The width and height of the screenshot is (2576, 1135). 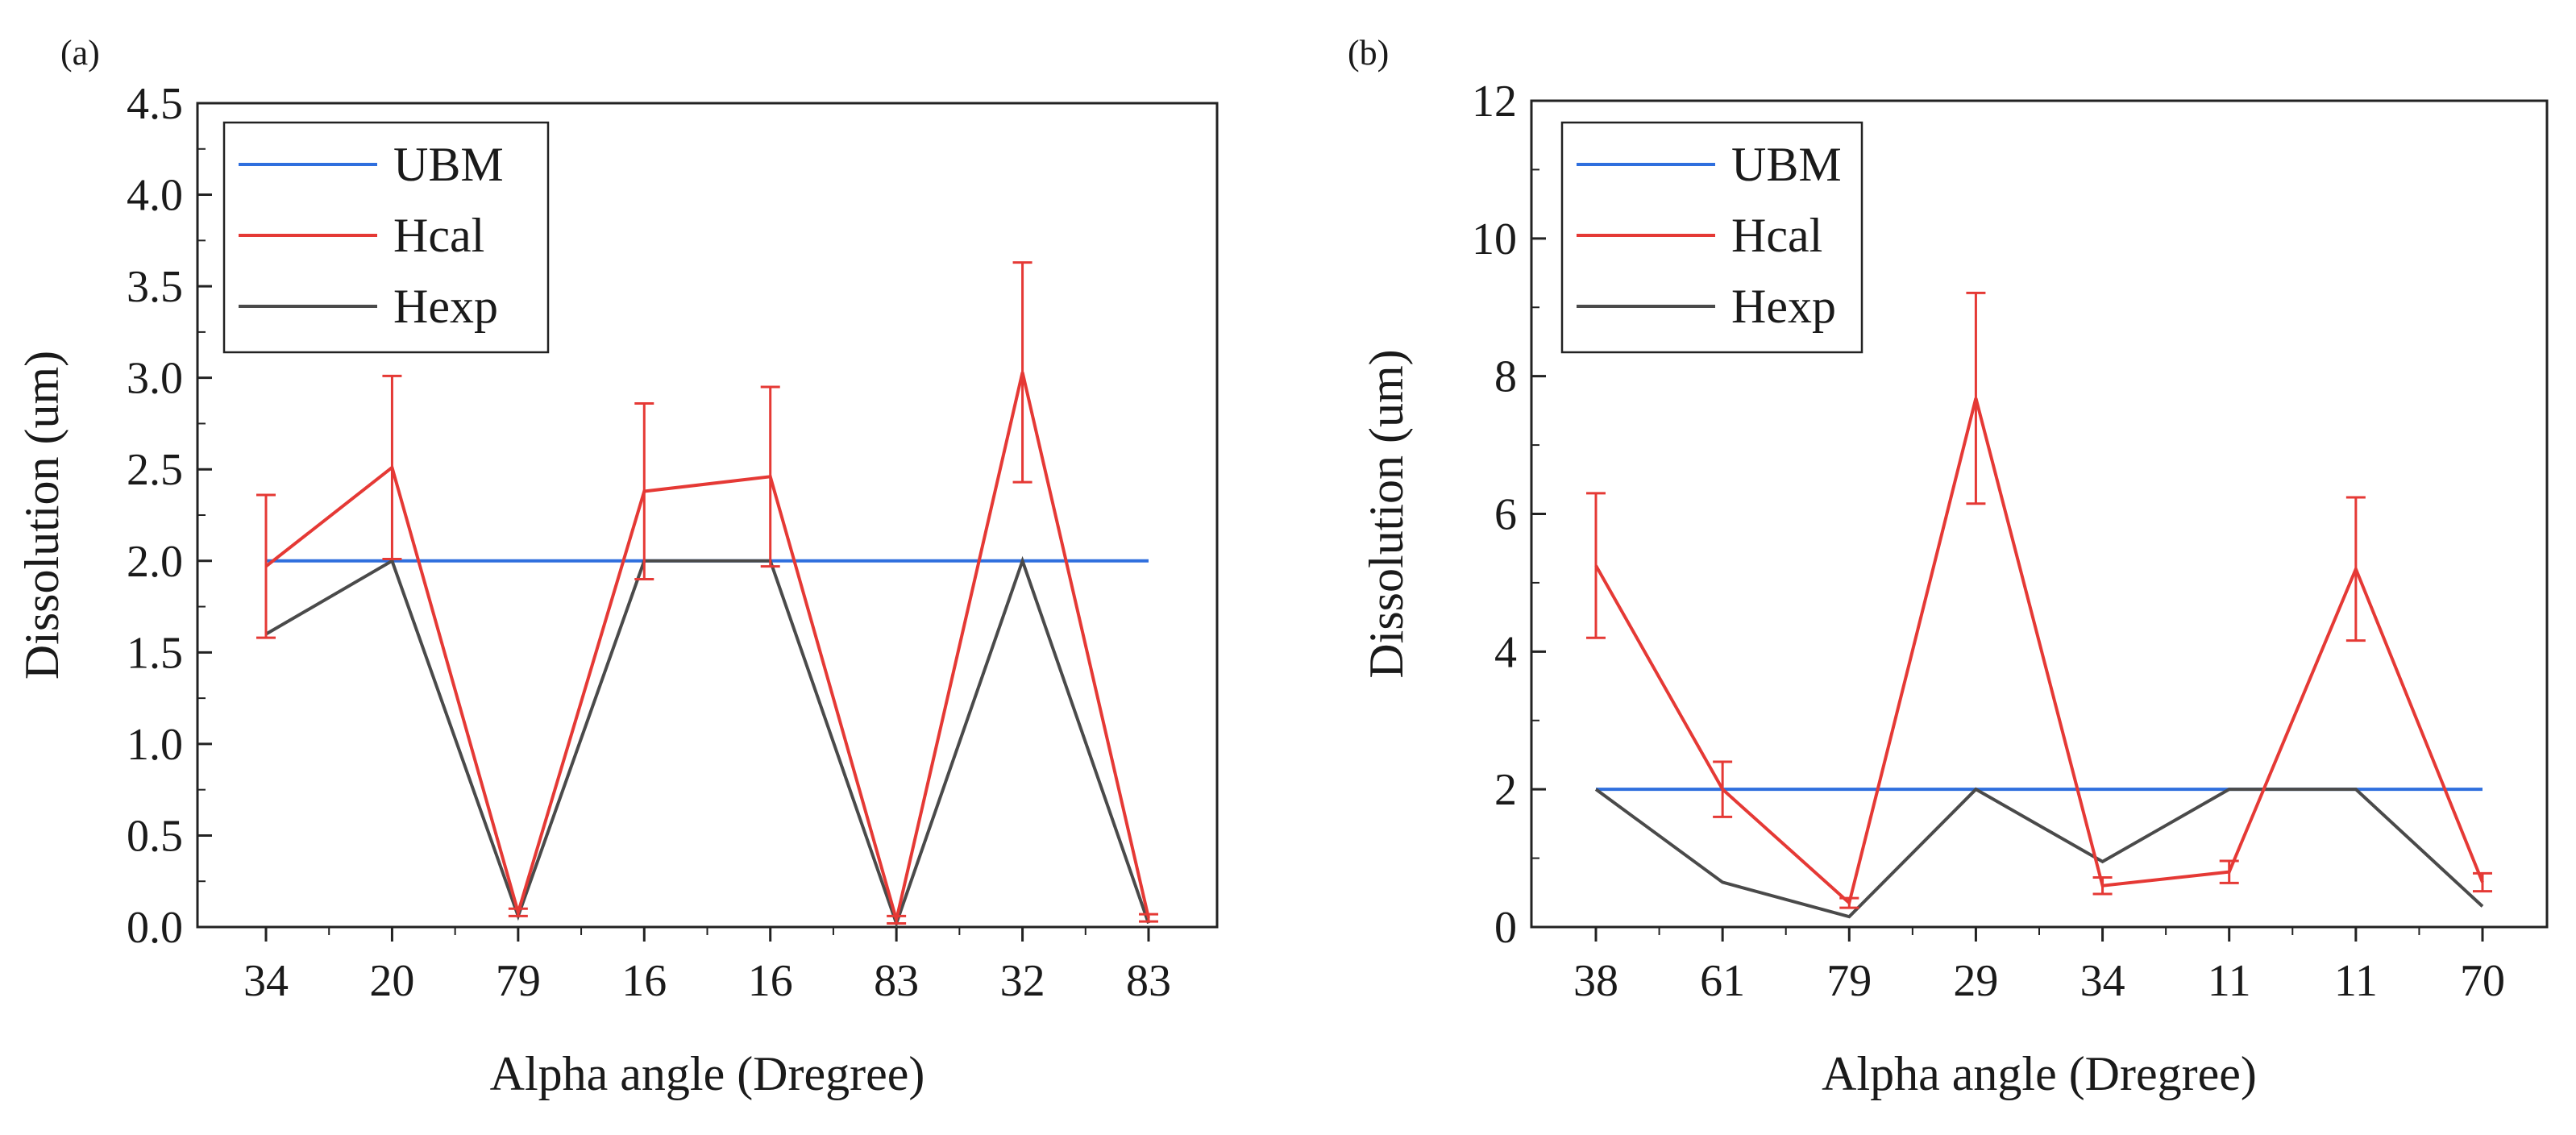 What do you see at coordinates (155, 653) in the screenshot?
I see `y-tick-label: 1.5` at bounding box center [155, 653].